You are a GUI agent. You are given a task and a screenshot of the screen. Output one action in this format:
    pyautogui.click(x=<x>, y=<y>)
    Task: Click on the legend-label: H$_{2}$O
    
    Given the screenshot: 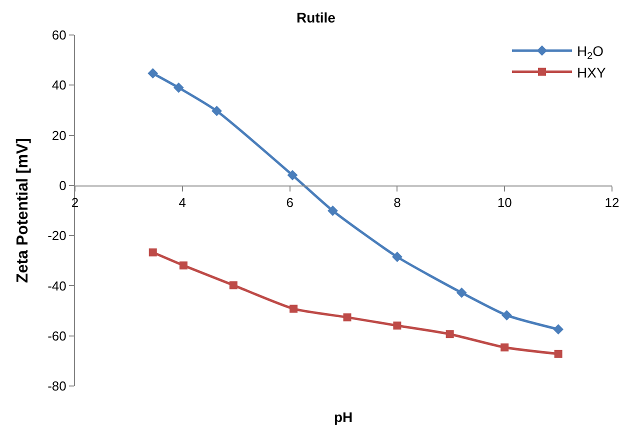 What is the action you would take?
    pyautogui.click(x=590, y=52)
    